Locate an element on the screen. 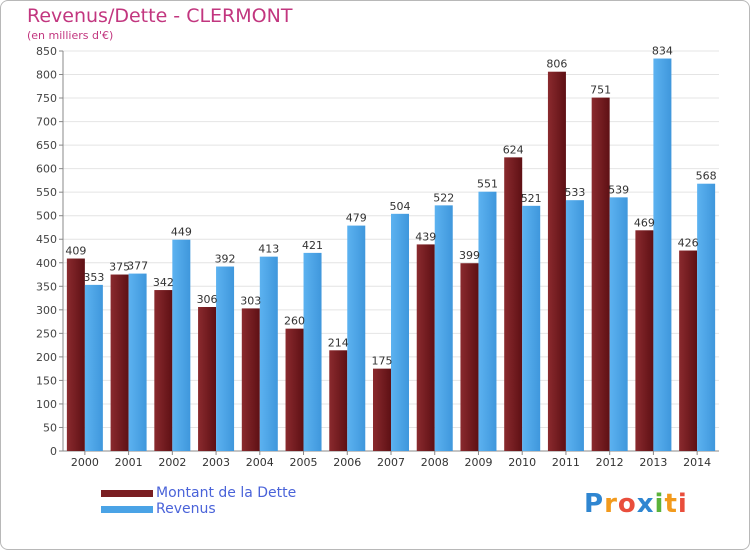 This screenshot has width=750, height=550. x-tick-label: 2005 is located at coordinates (304, 462).